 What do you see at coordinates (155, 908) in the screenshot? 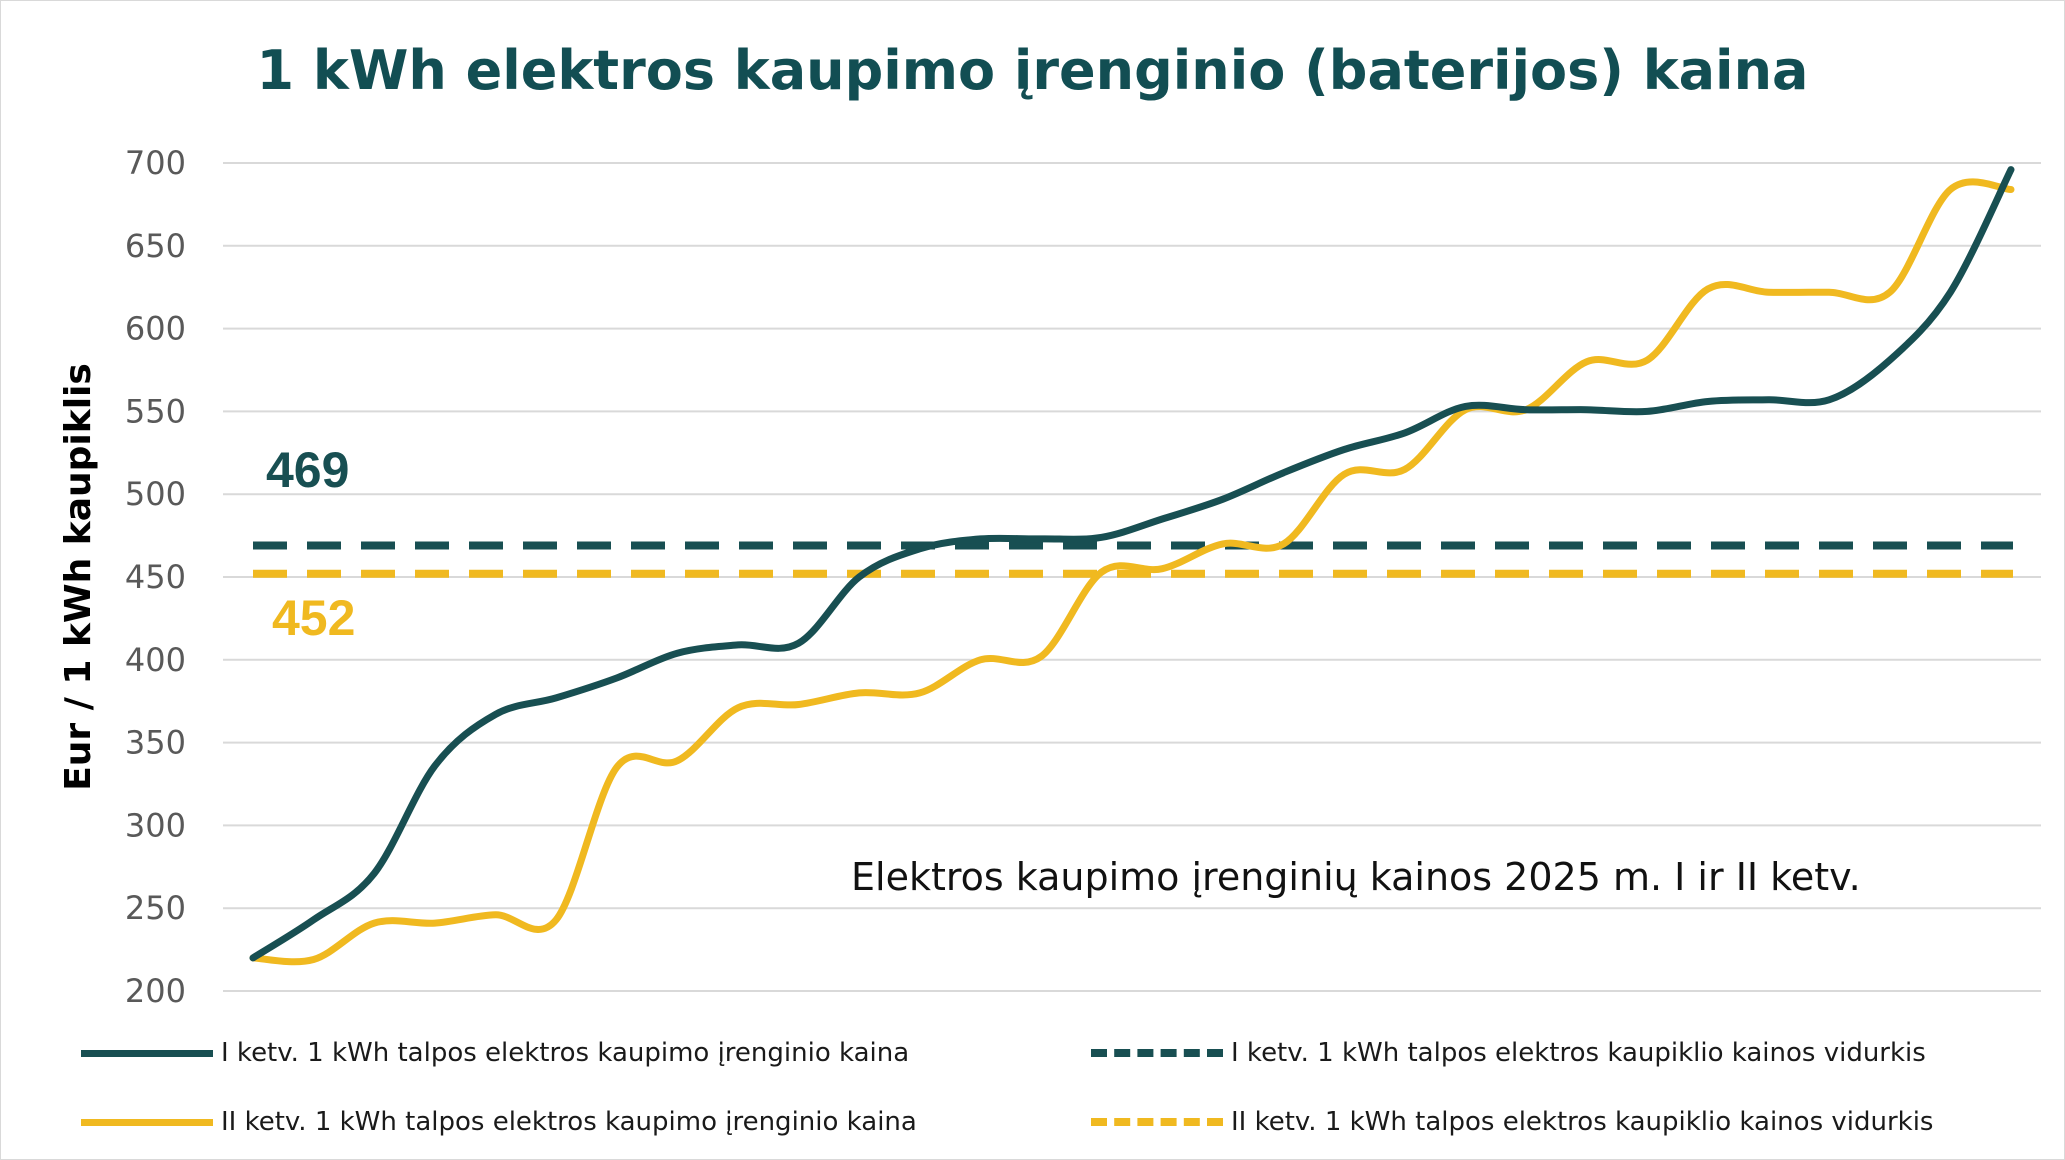
I see `y-tick-label: 250` at bounding box center [155, 908].